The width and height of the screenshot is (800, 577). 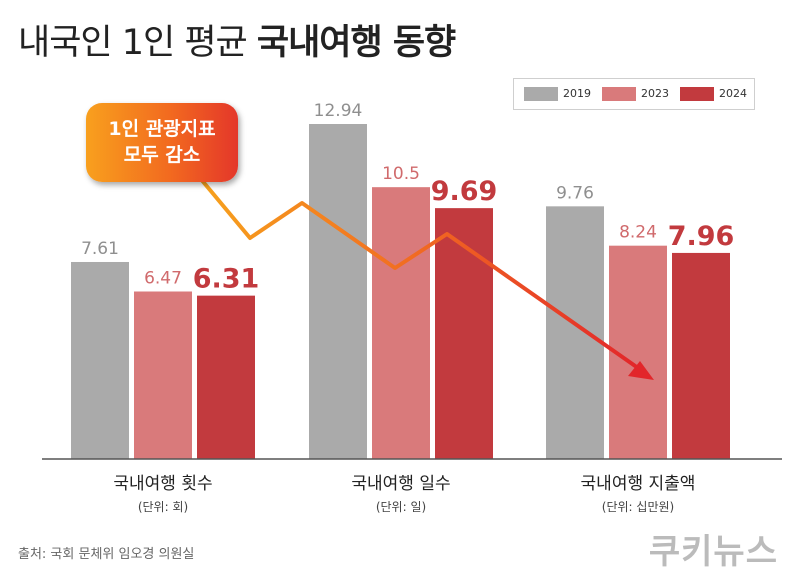 What do you see at coordinates (163, 279) in the screenshot?
I see `data-label-1-2023: 6.47` at bounding box center [163, 279].